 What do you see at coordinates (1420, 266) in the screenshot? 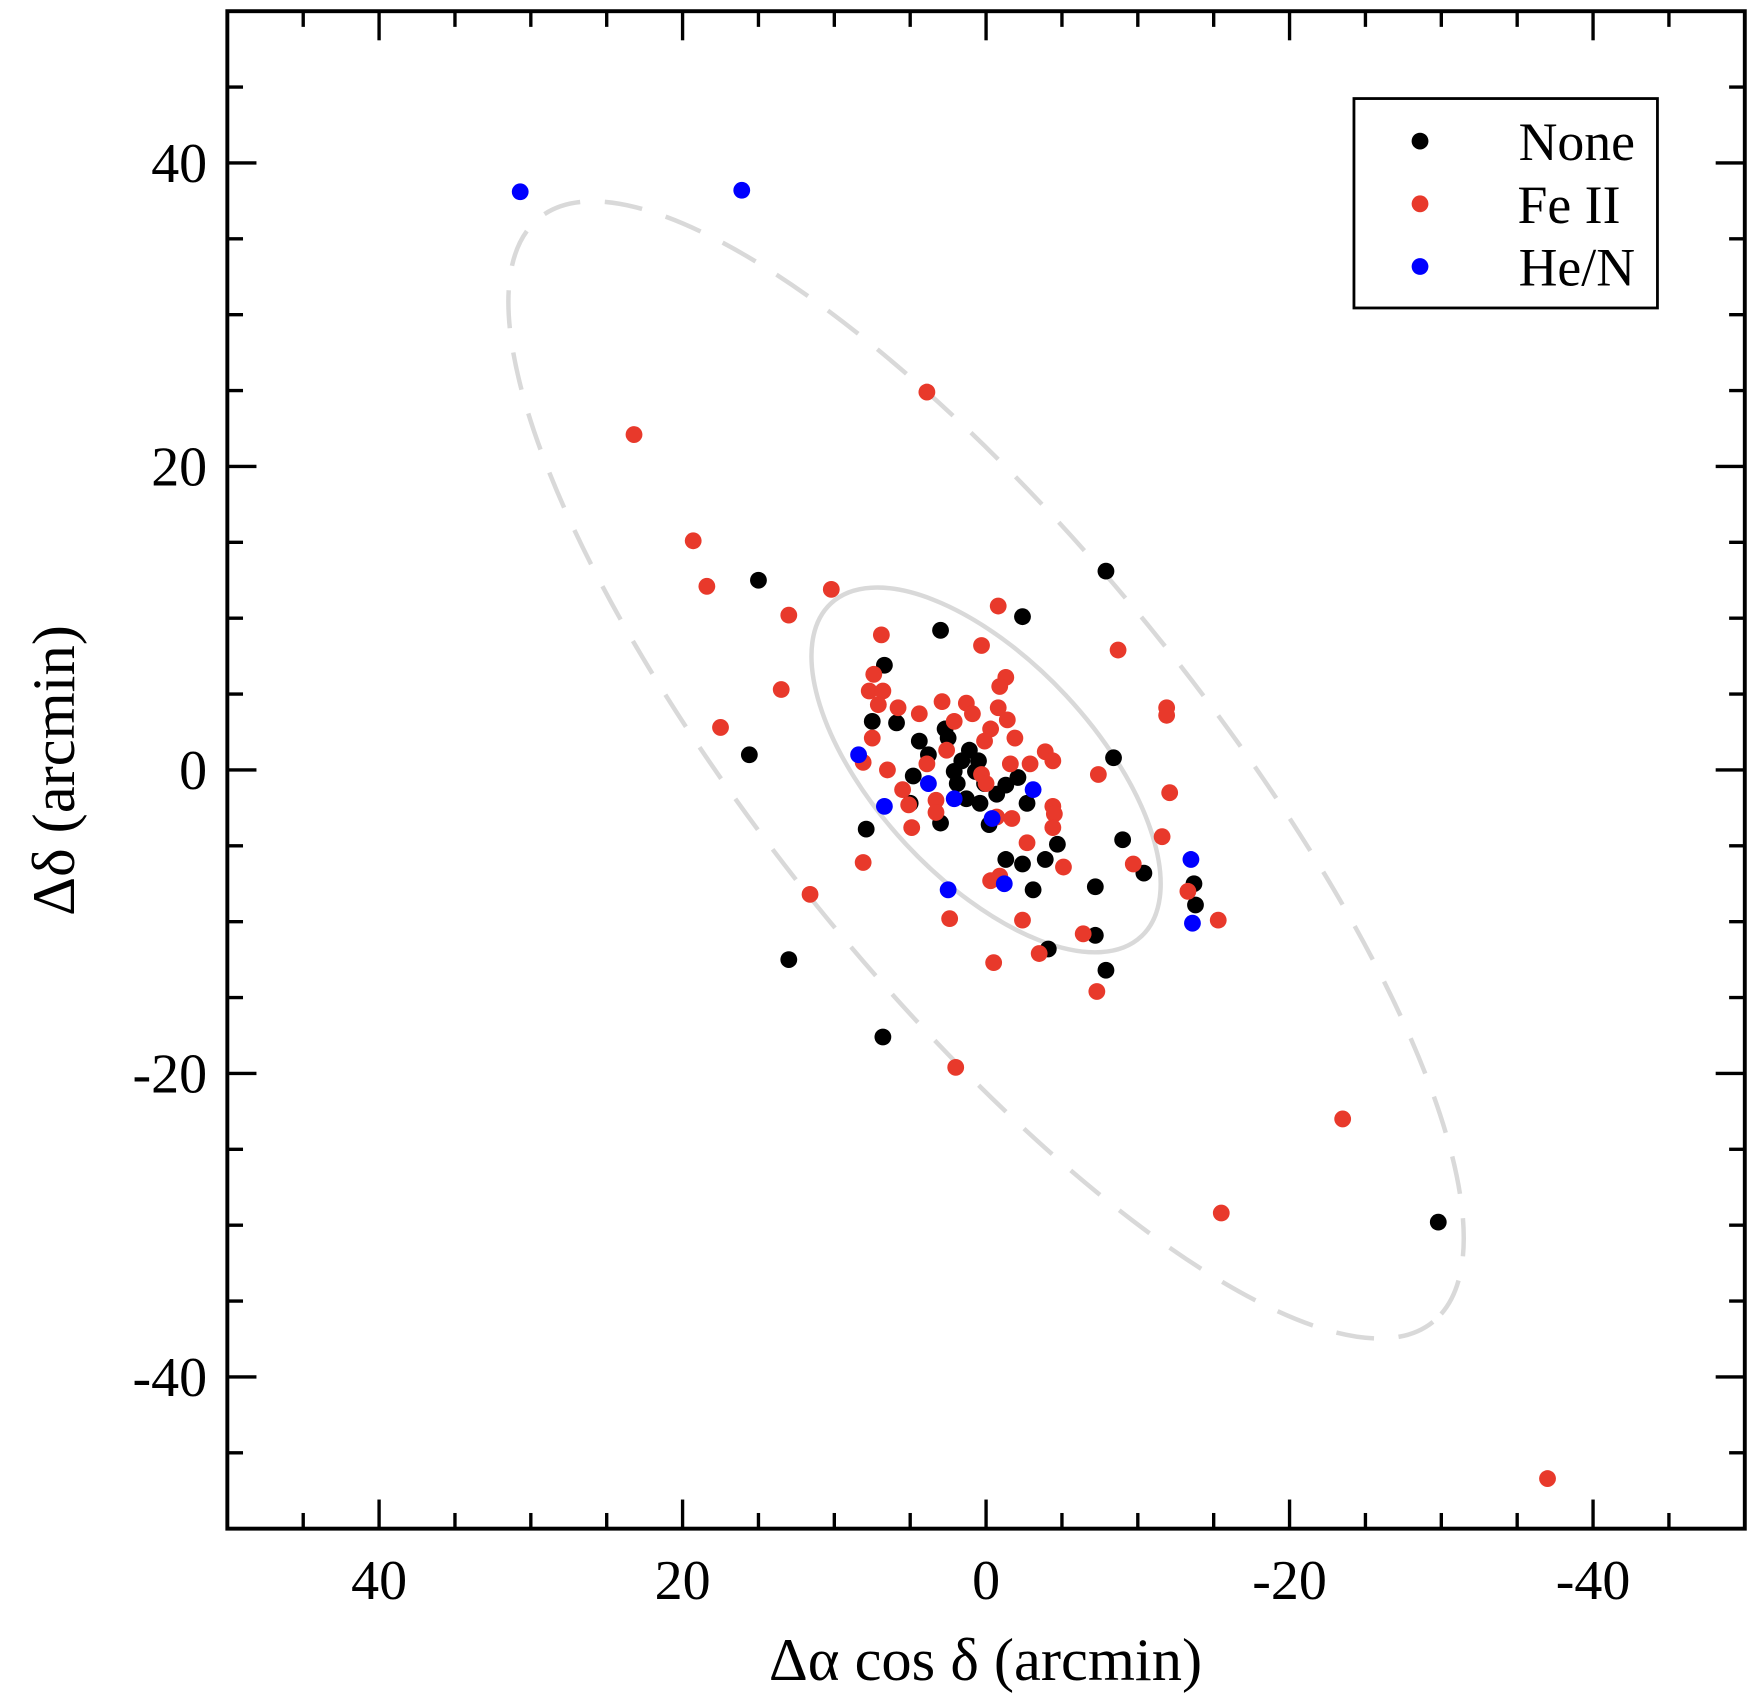
I see `legend-marker-he-n` at bounding box center [1420, 266].